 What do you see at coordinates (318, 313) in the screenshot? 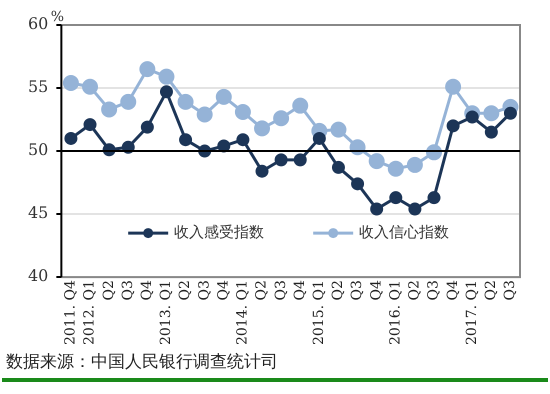
I see `x-tick-label: 2015. Q1` at bounding box center [318, 313].